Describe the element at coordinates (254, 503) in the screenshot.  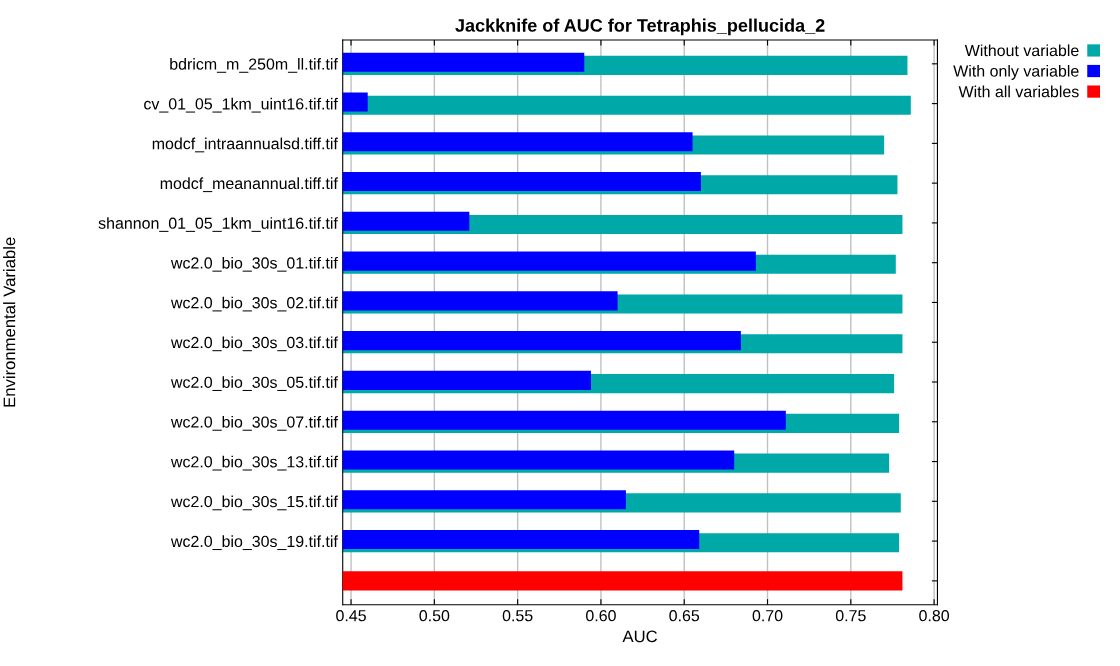
I see `y-tick-label: wc2.0_bio_30s_15.tif.tif` at that location.